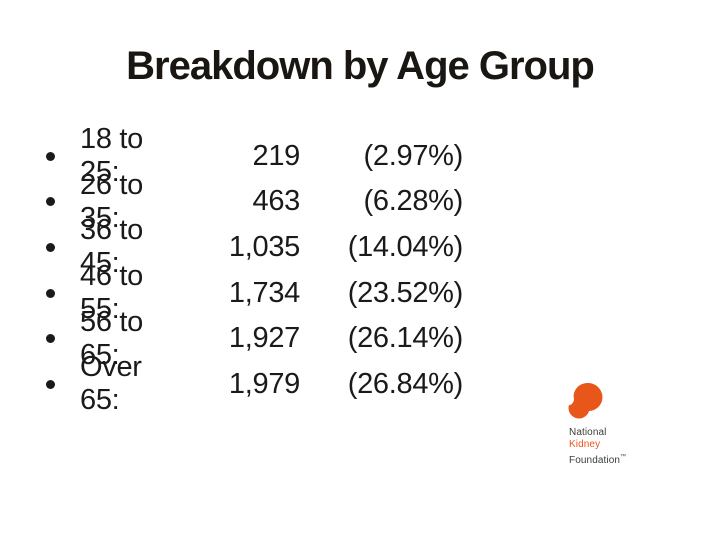  What do you see at coordinates (413, 155) in the screenshot?
I see `age-percent-value: (2.97%)` at bounding box center [413, 155].